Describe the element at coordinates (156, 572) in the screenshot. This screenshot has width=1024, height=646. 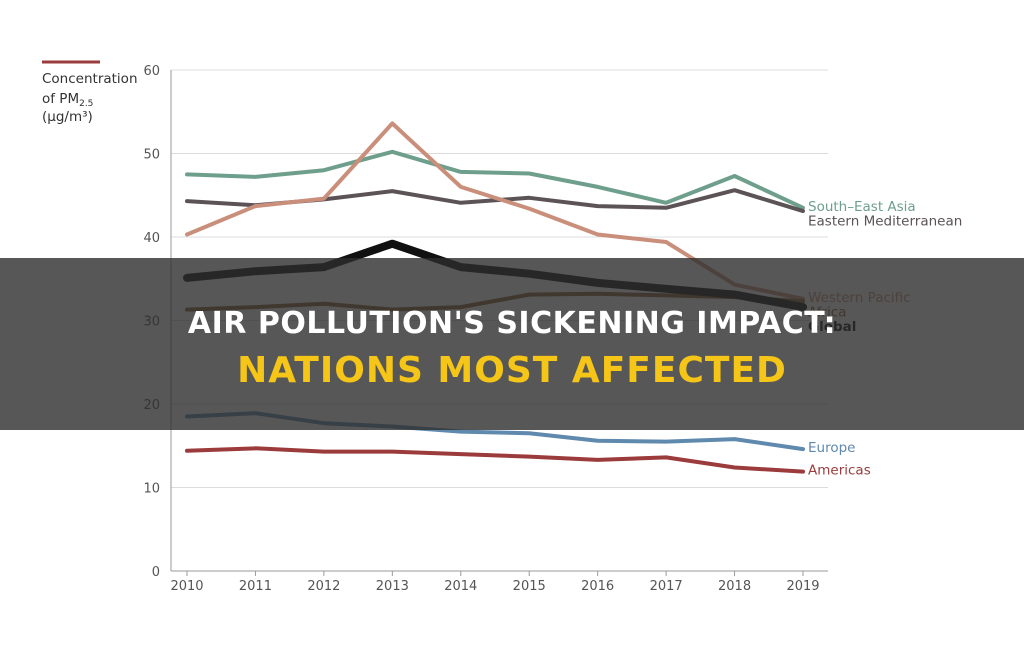
I see `y-tick-label: 0` at that location.